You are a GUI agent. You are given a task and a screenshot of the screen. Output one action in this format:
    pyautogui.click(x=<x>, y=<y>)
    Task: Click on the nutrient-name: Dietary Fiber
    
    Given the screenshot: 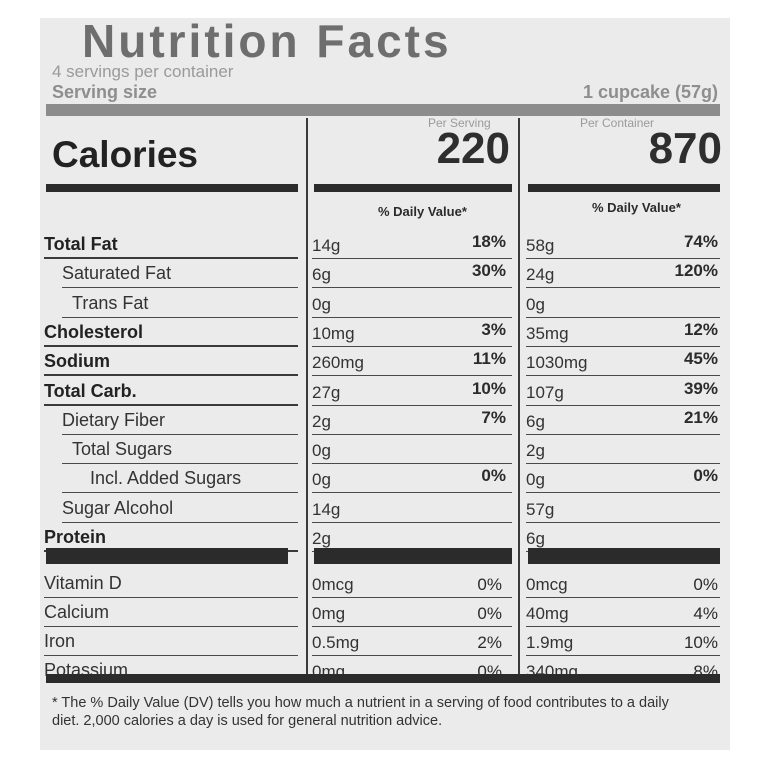 What is the action you would take?
    pyautogui.click(x=114, y=419)
    